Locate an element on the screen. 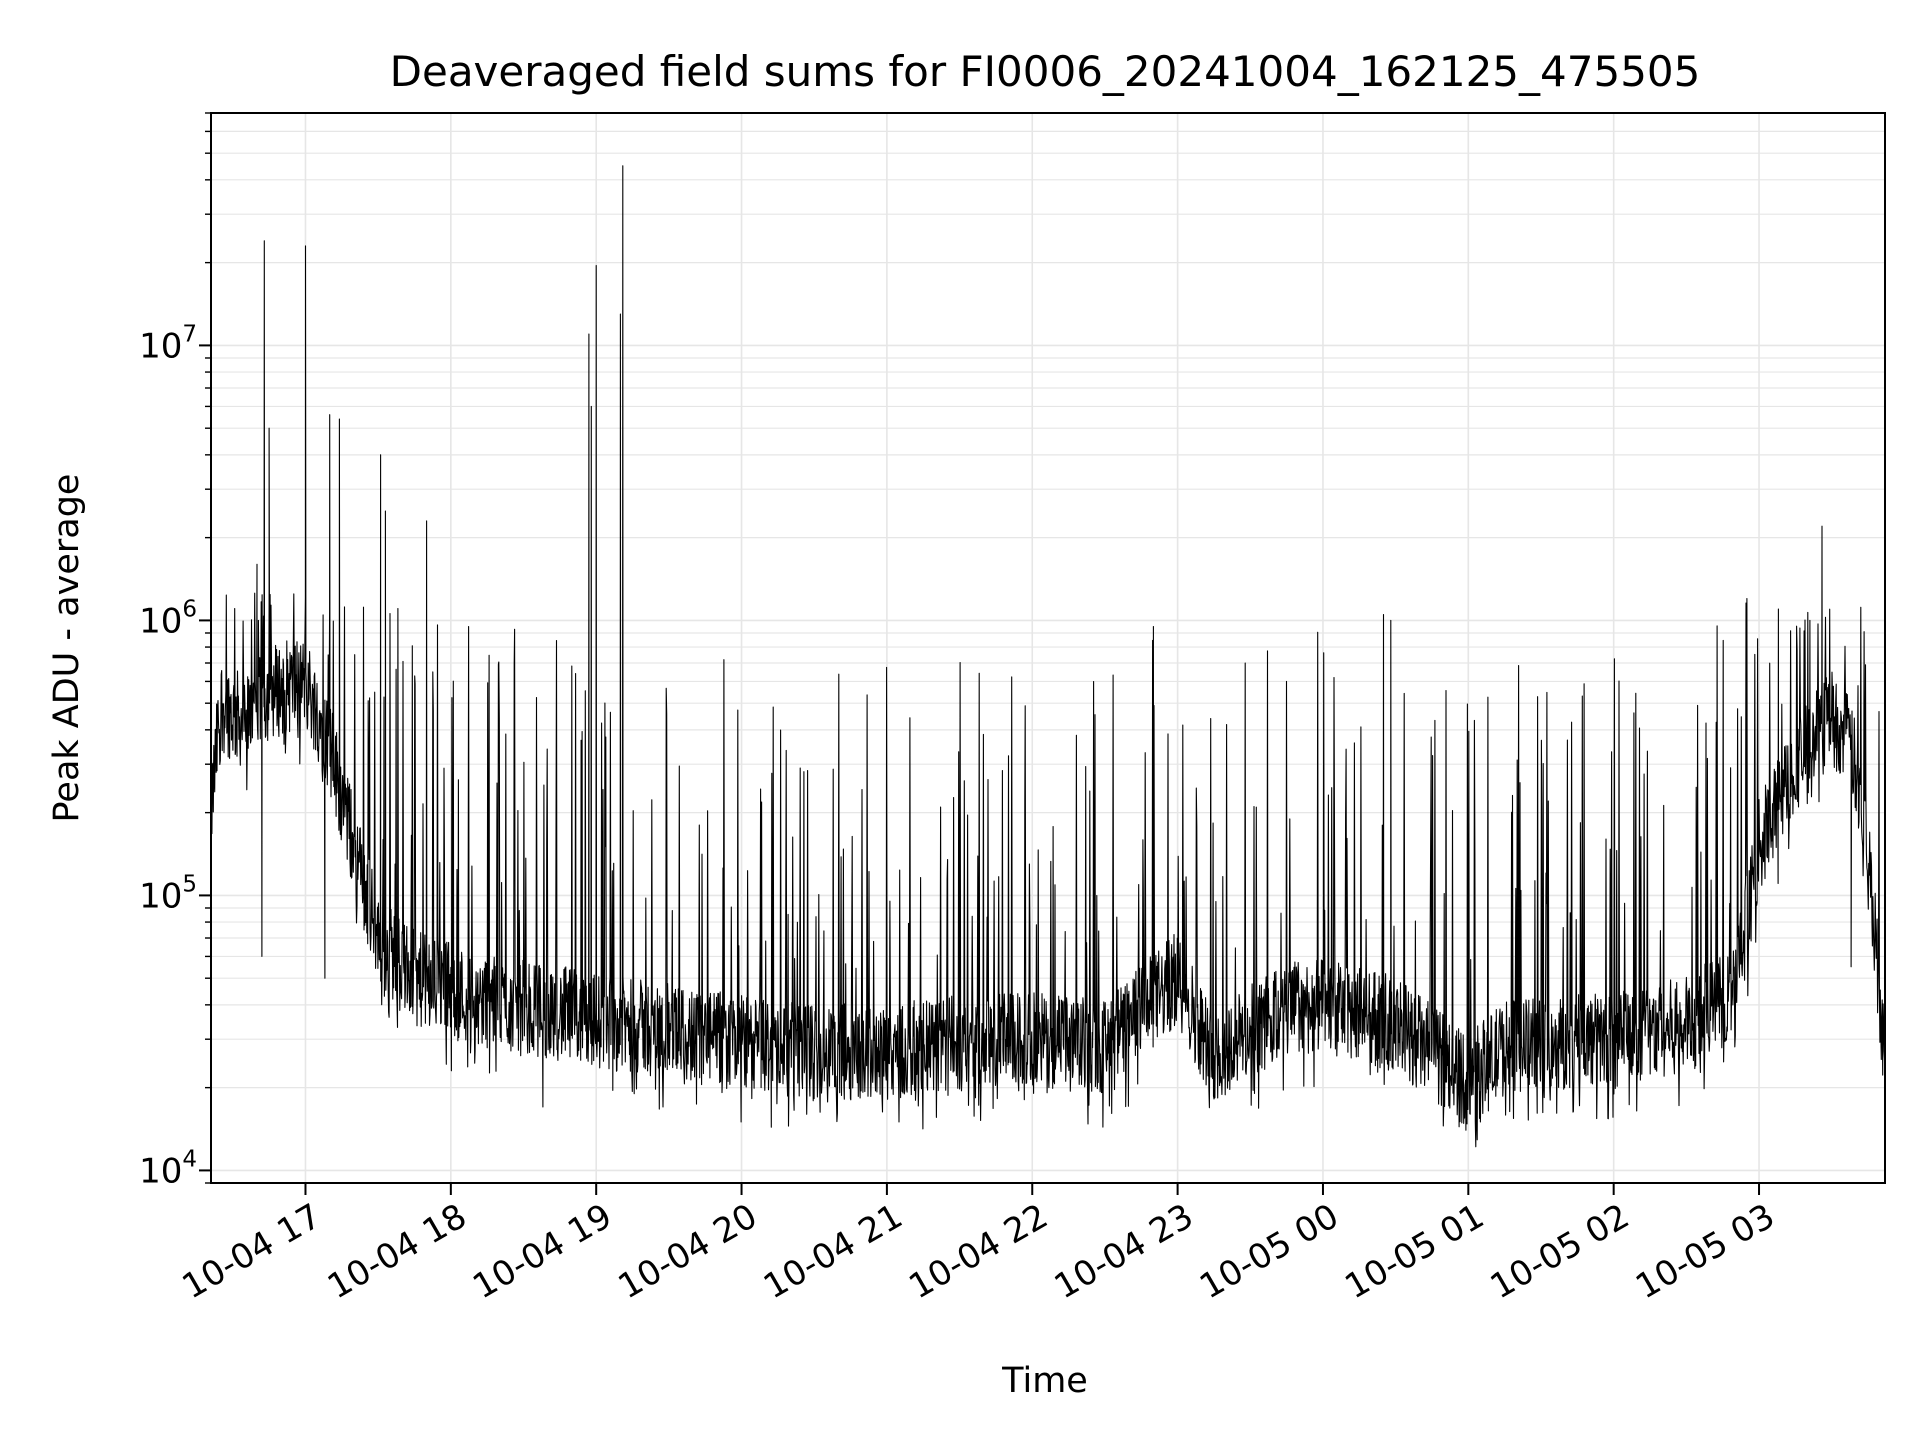  y-tick-label-1: 10⁵ is located at coordinates (168, 893).